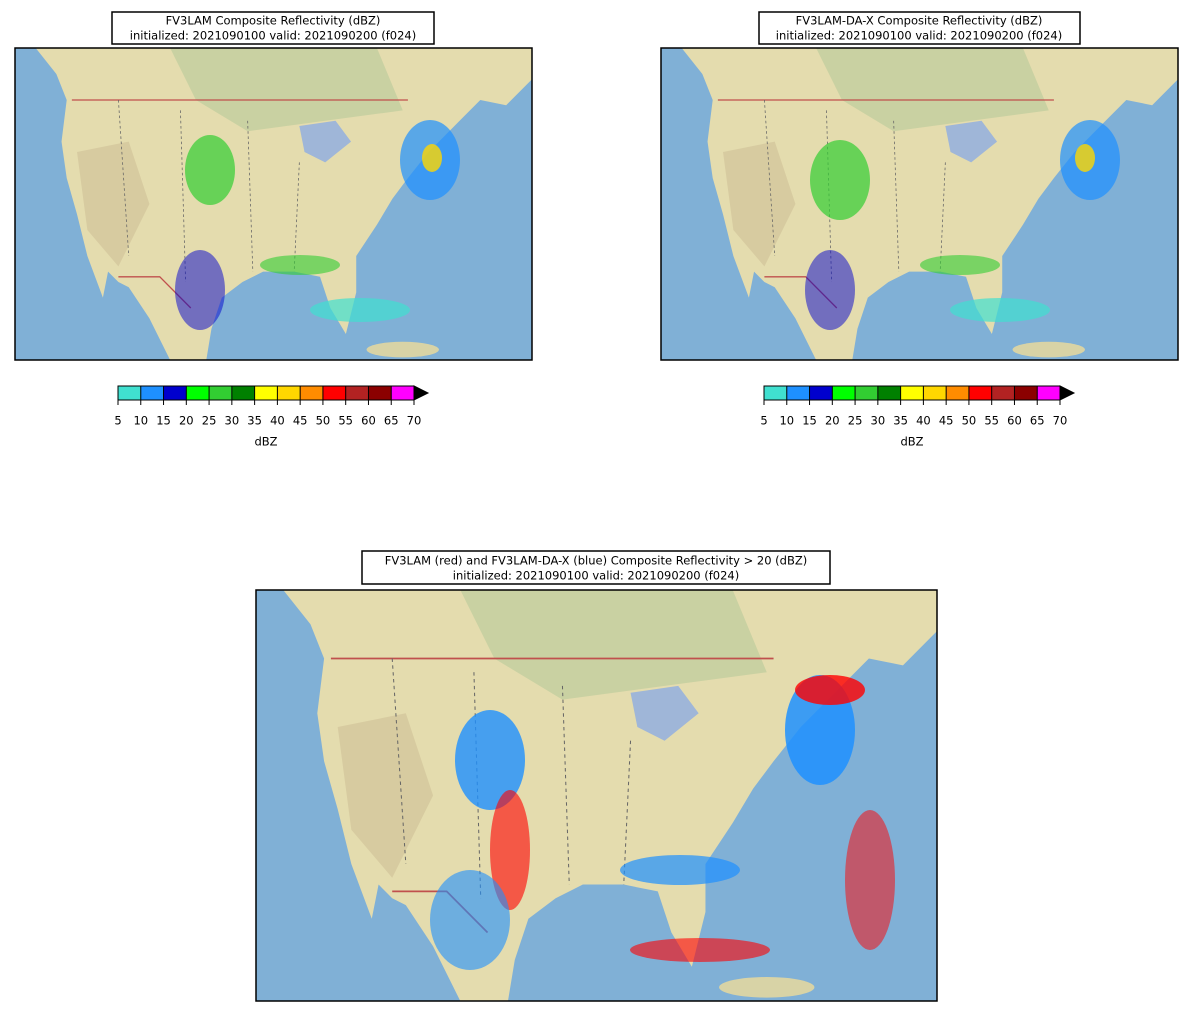 Image resolution: width=1192 pixels, height=1021 pixels. I want to click on panel-title: FV3LAM Composite Reflectivity (dBZ), so click(273, 21).